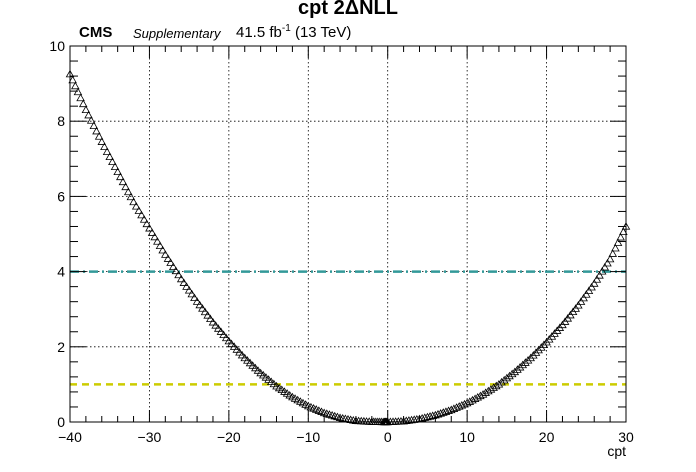 The width and height of the screenshot is (696, 472). What do you see at coordinates (96, 32) in the screenshot?
I see `experiment-label: CMS` at bounding box center [96, 32].